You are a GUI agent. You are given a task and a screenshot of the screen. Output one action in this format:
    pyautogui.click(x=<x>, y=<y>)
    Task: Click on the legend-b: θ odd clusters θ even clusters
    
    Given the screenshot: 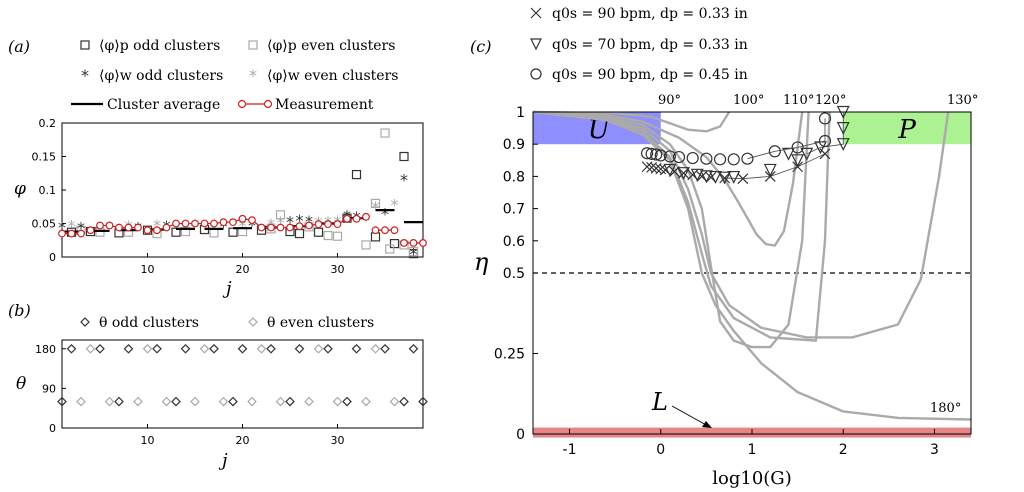 What is the action you would take?
    pyautogui.click(x=227, y=323)
    